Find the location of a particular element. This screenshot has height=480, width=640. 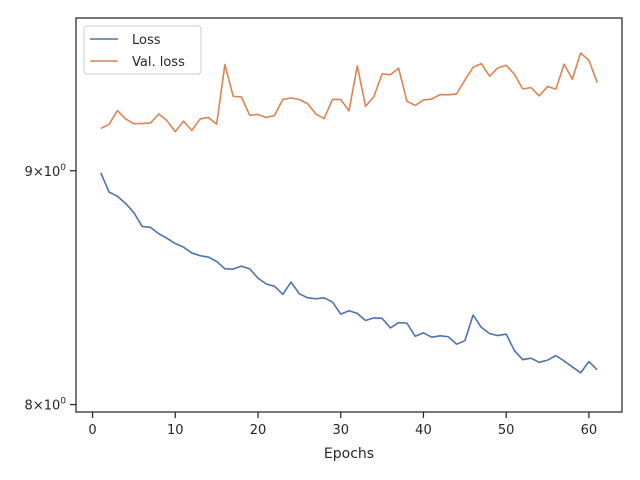

x-tick-label: 20 is located at coordinates (258, 430).